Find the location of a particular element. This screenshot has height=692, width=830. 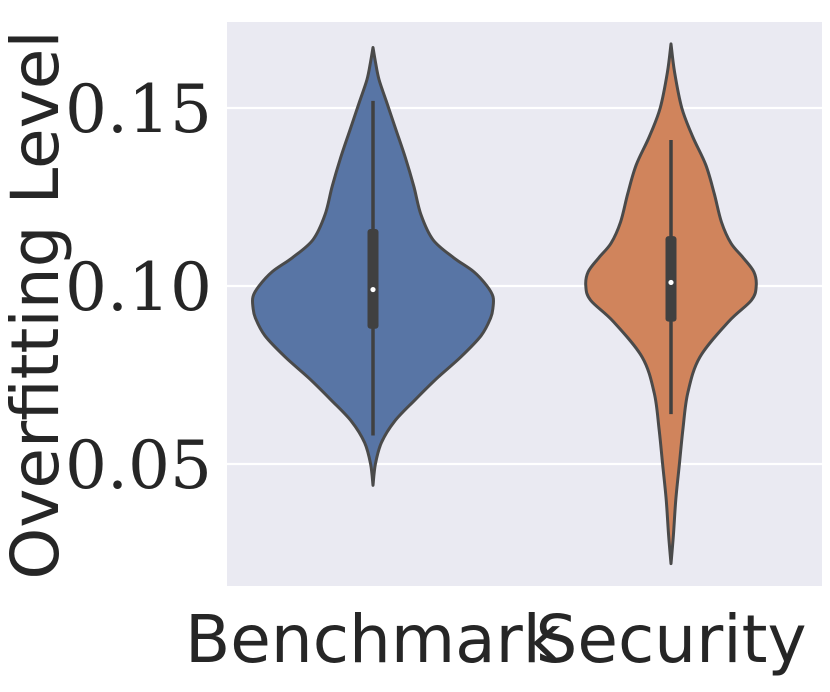

y-tick-labels: 0.05 0.10 0.15 is located at coordinates (138, 287).